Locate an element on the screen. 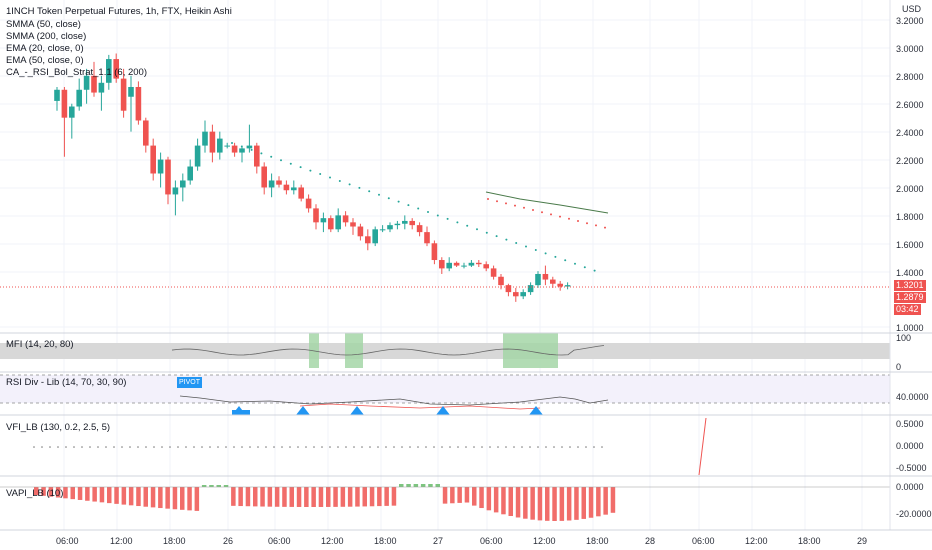 The image size is (932, 550). rsi-tick: 40.0000 is located at coordinates (912, 397).